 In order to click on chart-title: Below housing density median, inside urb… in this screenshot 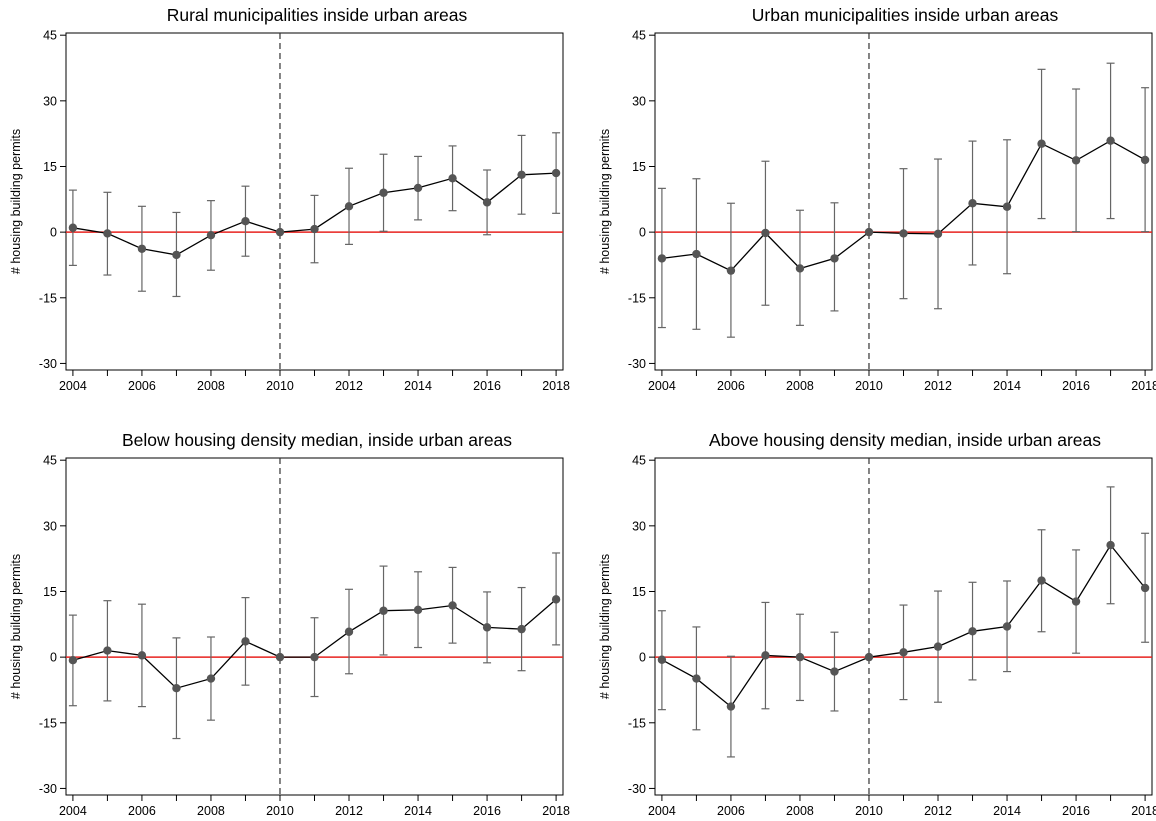, I will do `click(317, 440)`.